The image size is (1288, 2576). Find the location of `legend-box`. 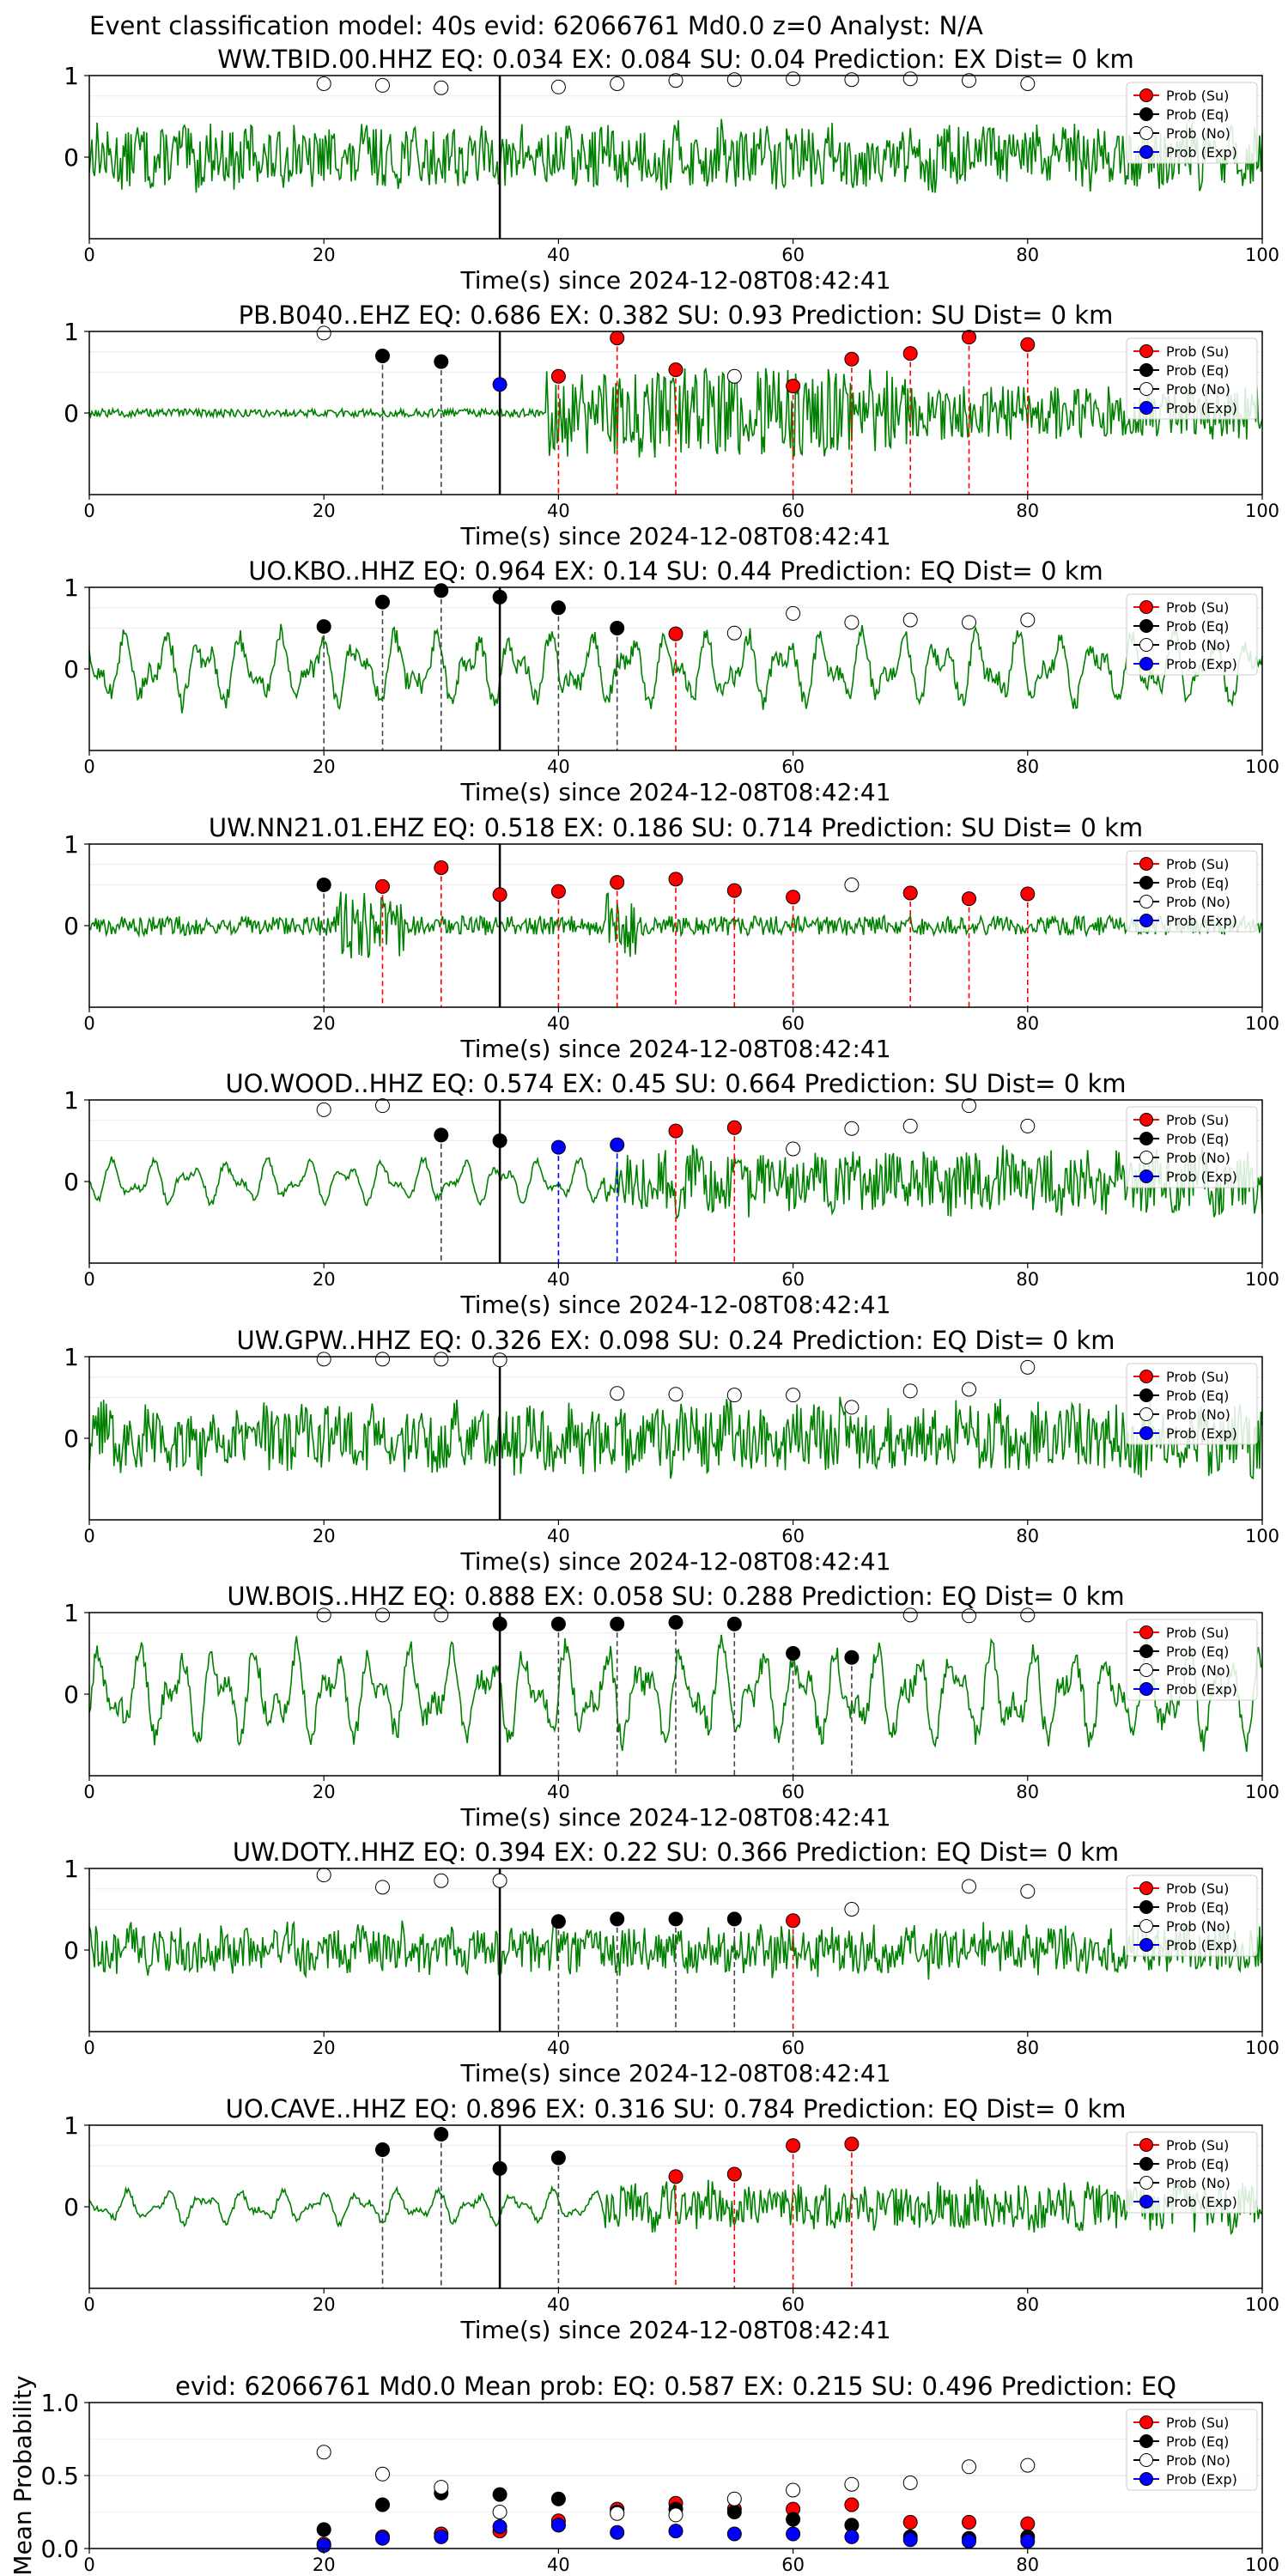

legend-box is located at coordinates (1192, 378).